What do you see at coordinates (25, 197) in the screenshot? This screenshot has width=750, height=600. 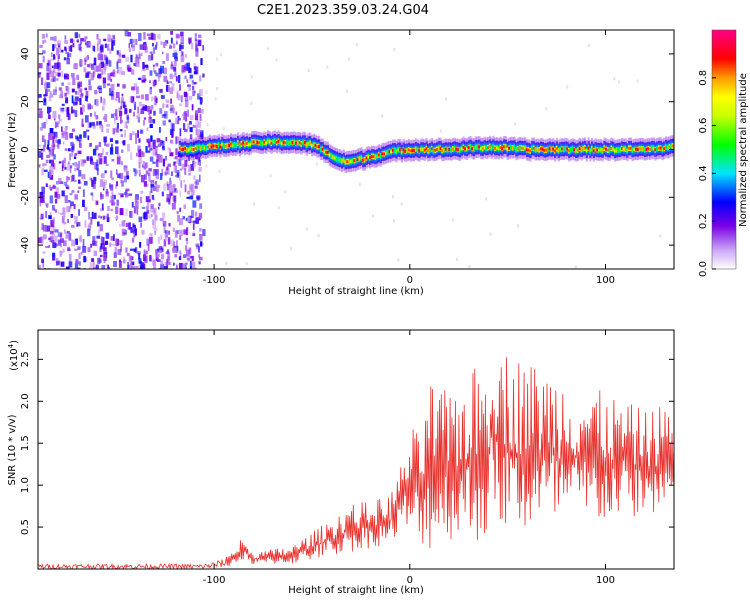 I see `spectrogram-y-tick-label: -20` at bounding box center [25, 197].